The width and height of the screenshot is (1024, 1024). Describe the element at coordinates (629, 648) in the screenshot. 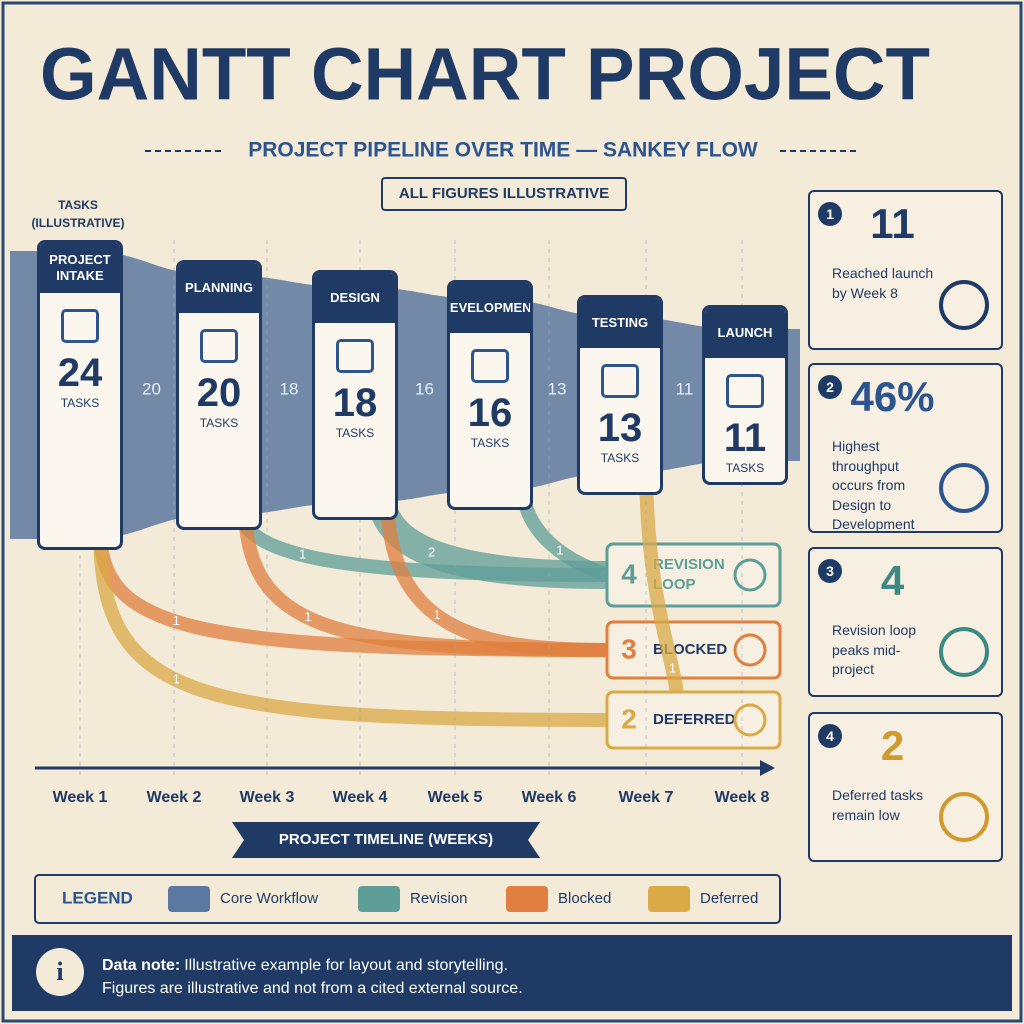

I see `outflow-value: 3` at that location.